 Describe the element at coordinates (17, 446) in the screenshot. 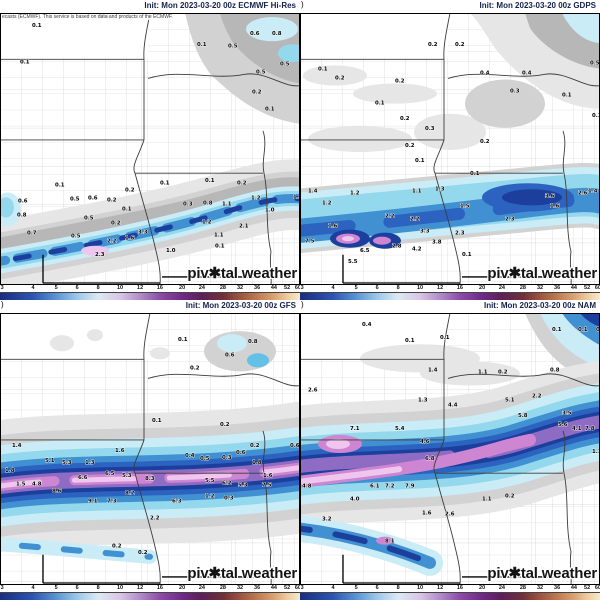

I see `snow-value-label: 1.4` at that location.